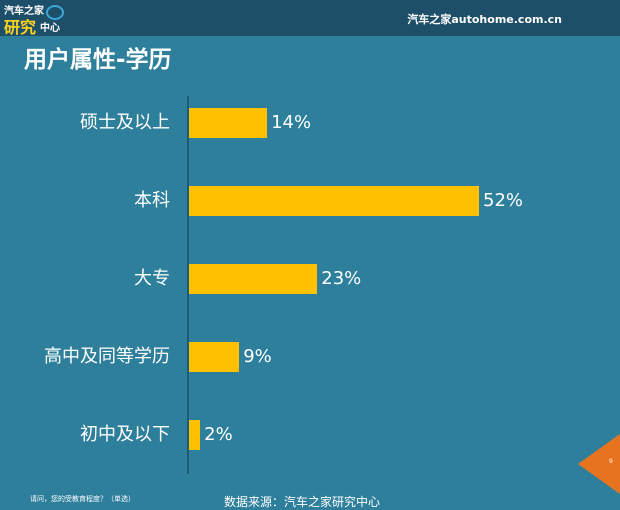 Image resolution: width=620 pixels, height=510 pixels. What do you see at coordinates (20, 27) in the screenshot?
I see `logo-line2: 研究` at bounding box center [20, 27].